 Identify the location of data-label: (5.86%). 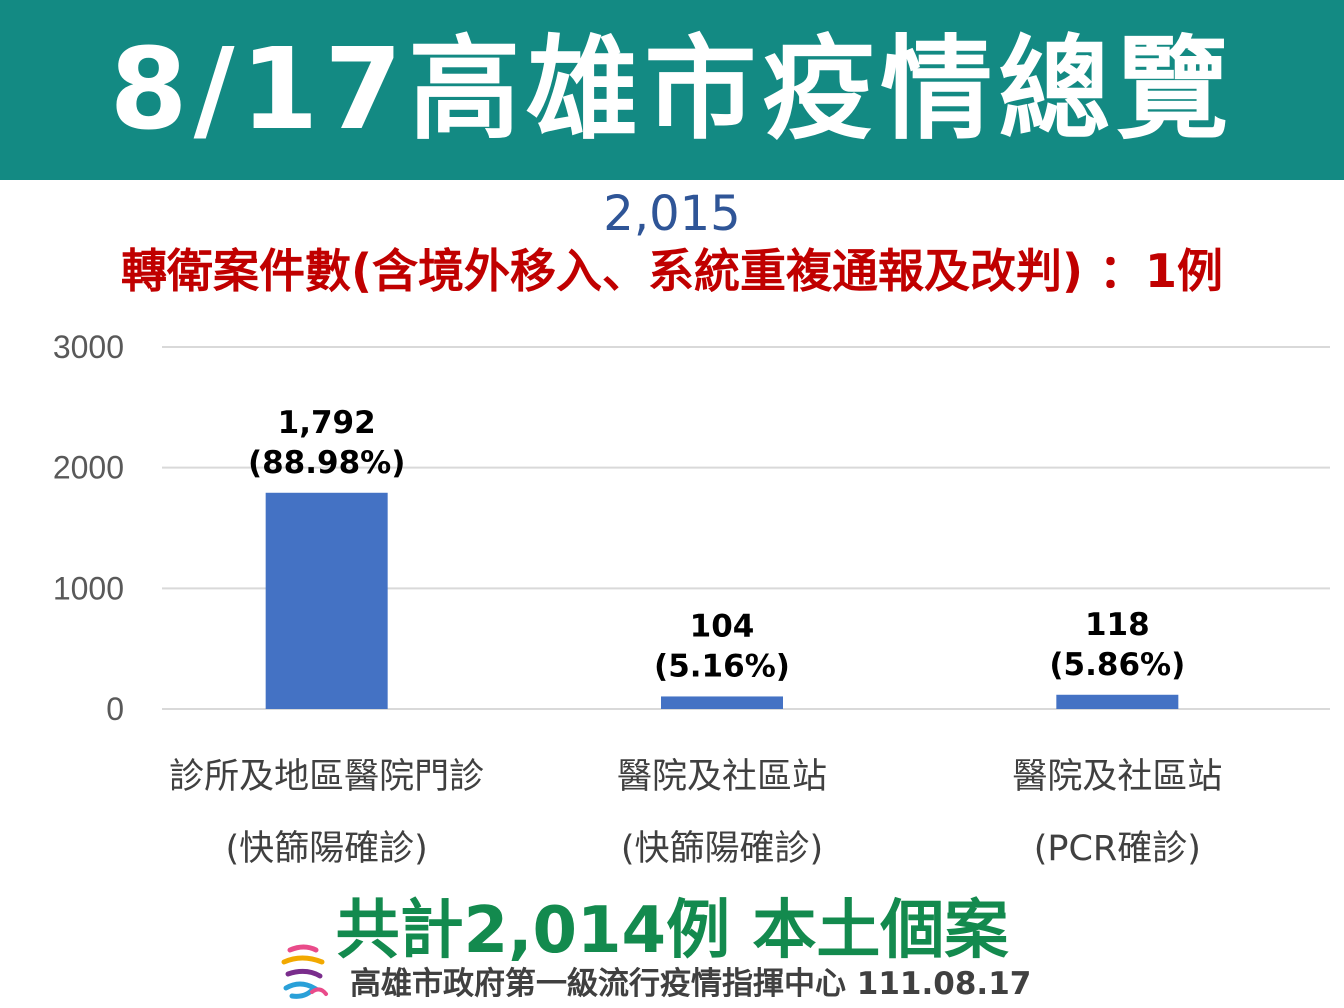
(1117, 665).